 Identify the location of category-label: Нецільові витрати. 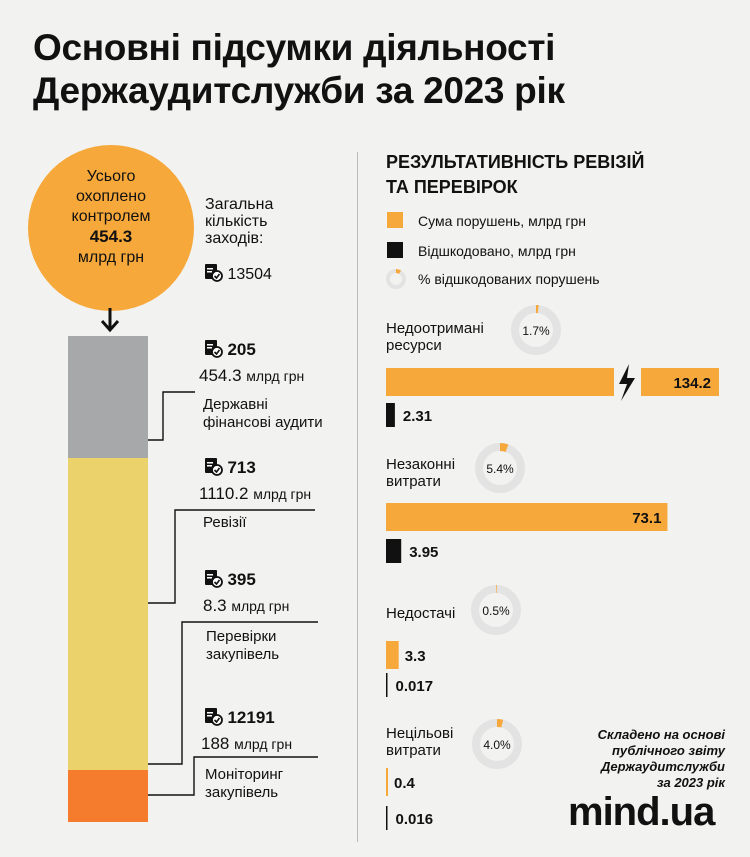
(420, 742).